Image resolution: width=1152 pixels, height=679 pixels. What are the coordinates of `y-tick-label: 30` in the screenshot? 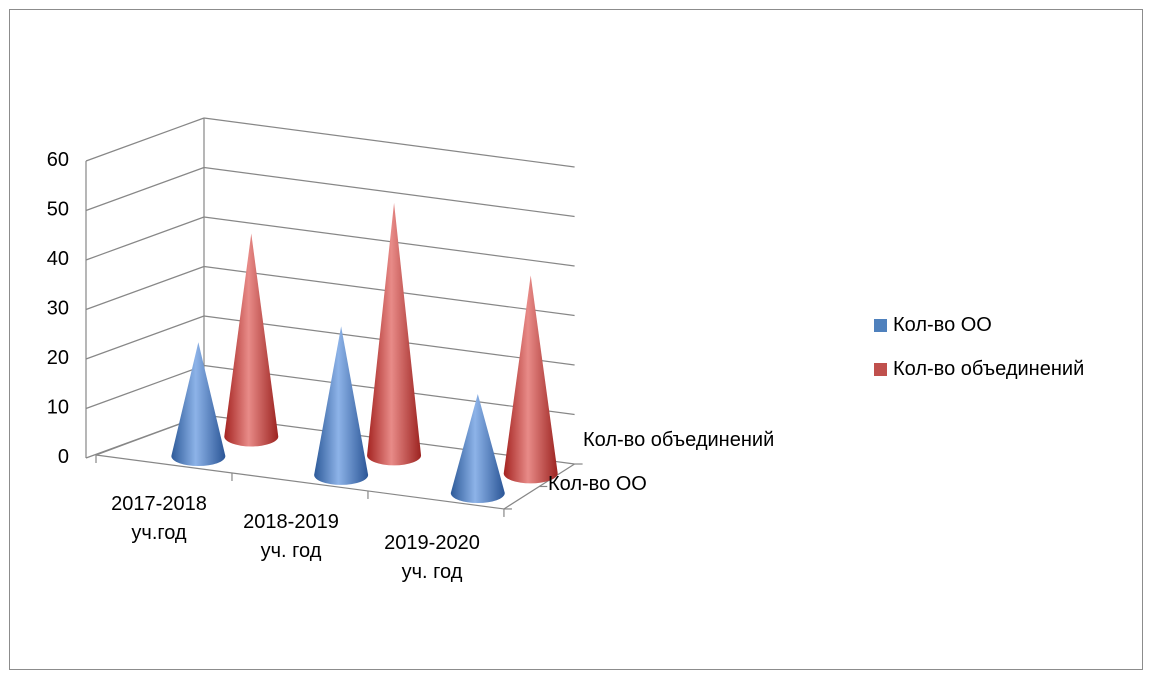 It's located at (58, 309).